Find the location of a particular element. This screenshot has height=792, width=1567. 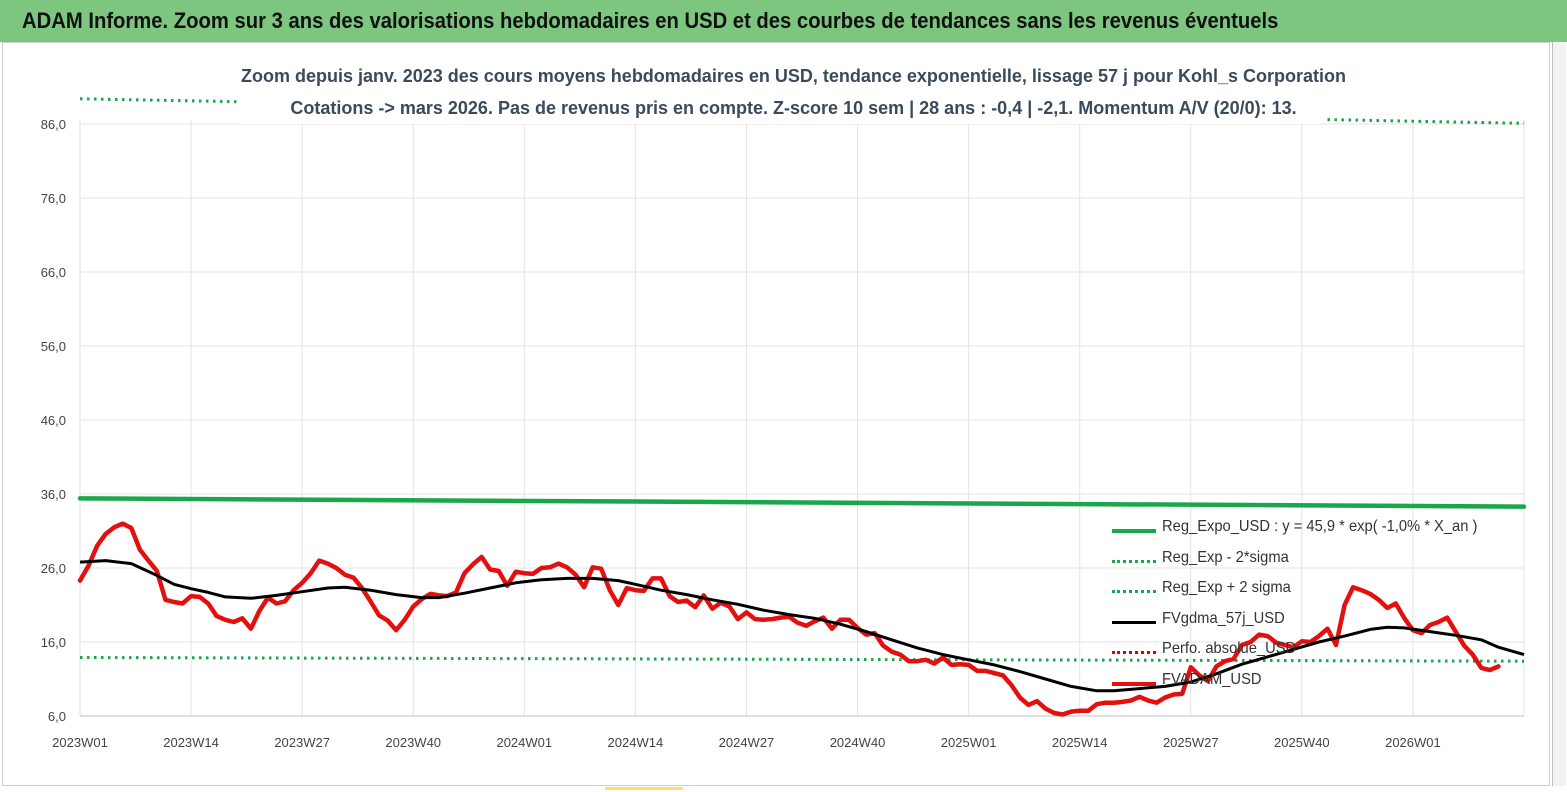

legend-label: Perfo. absolue_USD is located at coordinates (1229, 648).